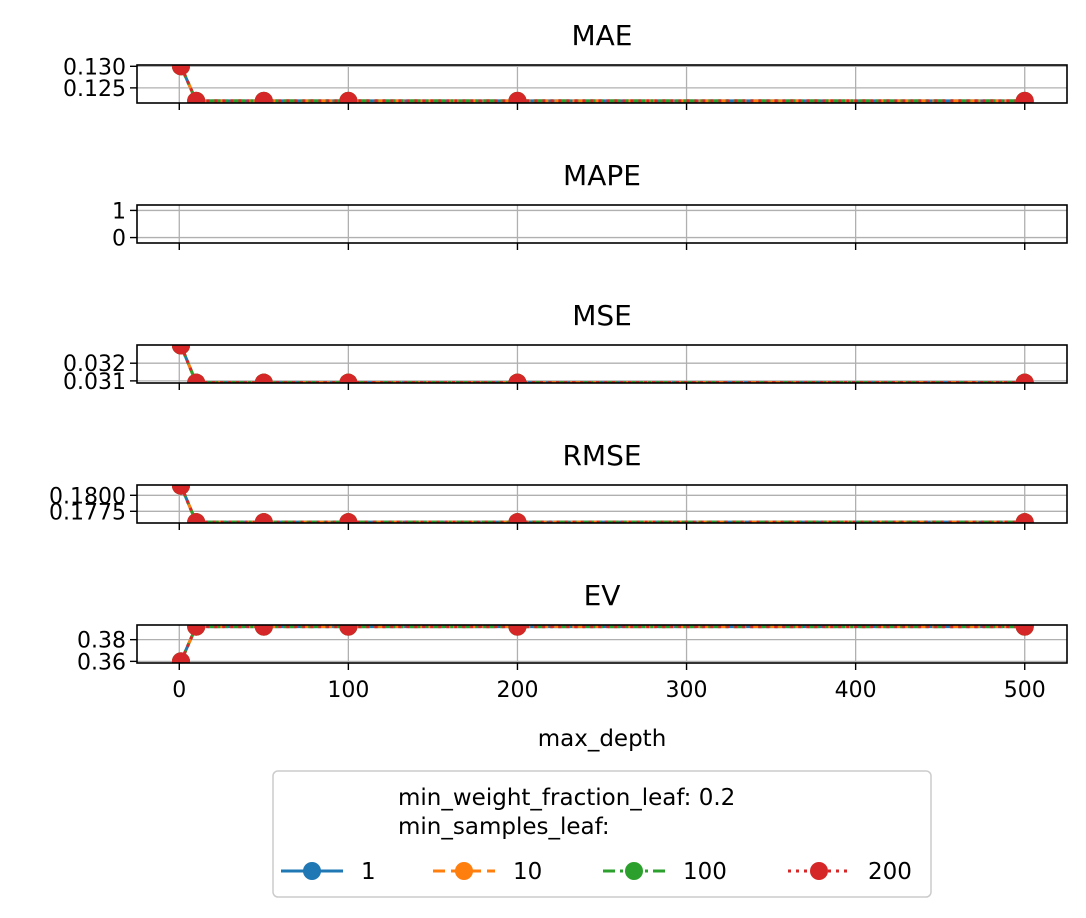 The height and width of the screenshot is (918, 1086). Describe the element at coordinates (119, 239) in the screenshot. I see `y-tick-label: 0` at that location.